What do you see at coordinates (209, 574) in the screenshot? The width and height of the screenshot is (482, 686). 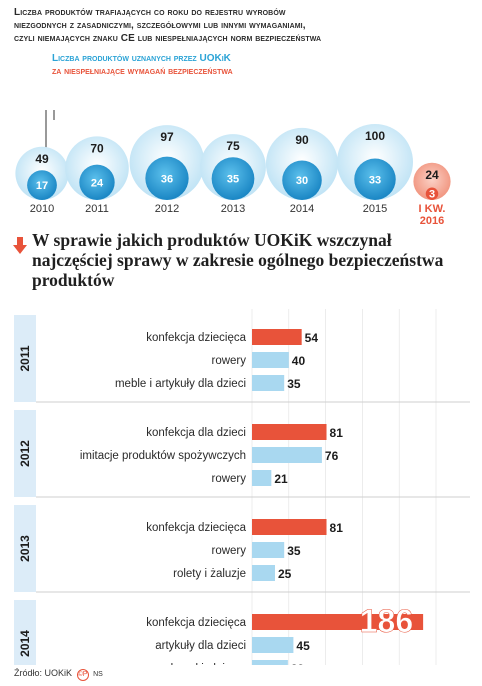 I see `bar-category-label: rolety i żaluzje` at bounding box center [209, 574].